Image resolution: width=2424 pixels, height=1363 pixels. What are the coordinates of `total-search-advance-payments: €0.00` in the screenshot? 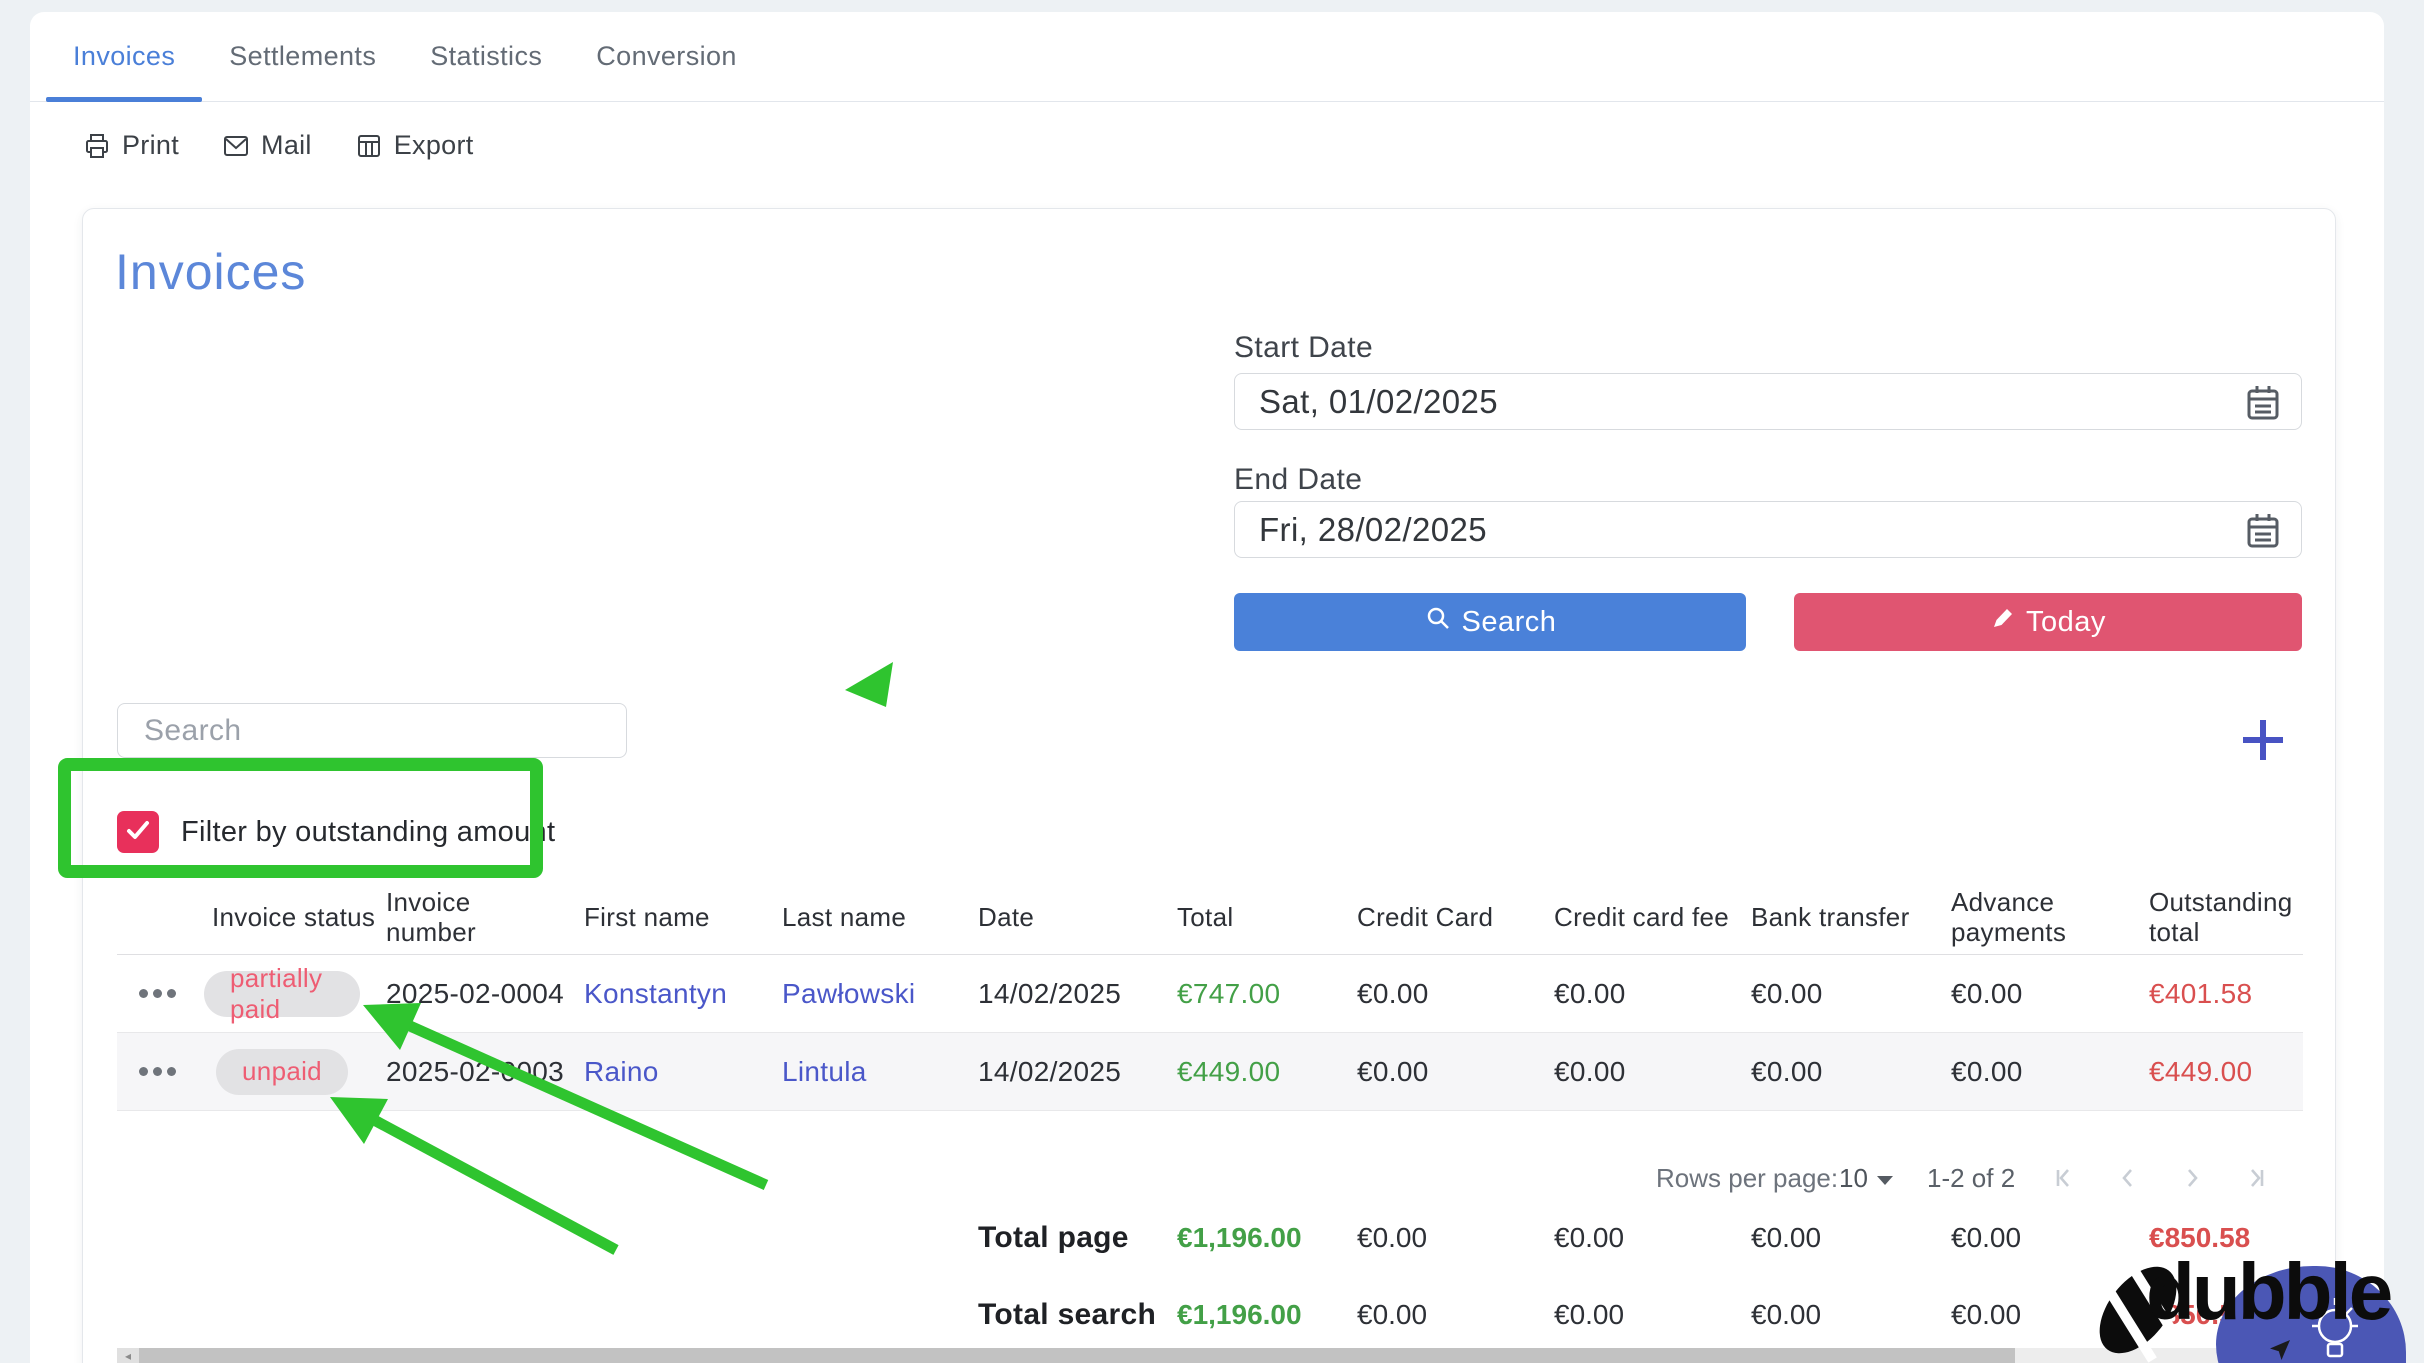 It's located at (1986, 1314).